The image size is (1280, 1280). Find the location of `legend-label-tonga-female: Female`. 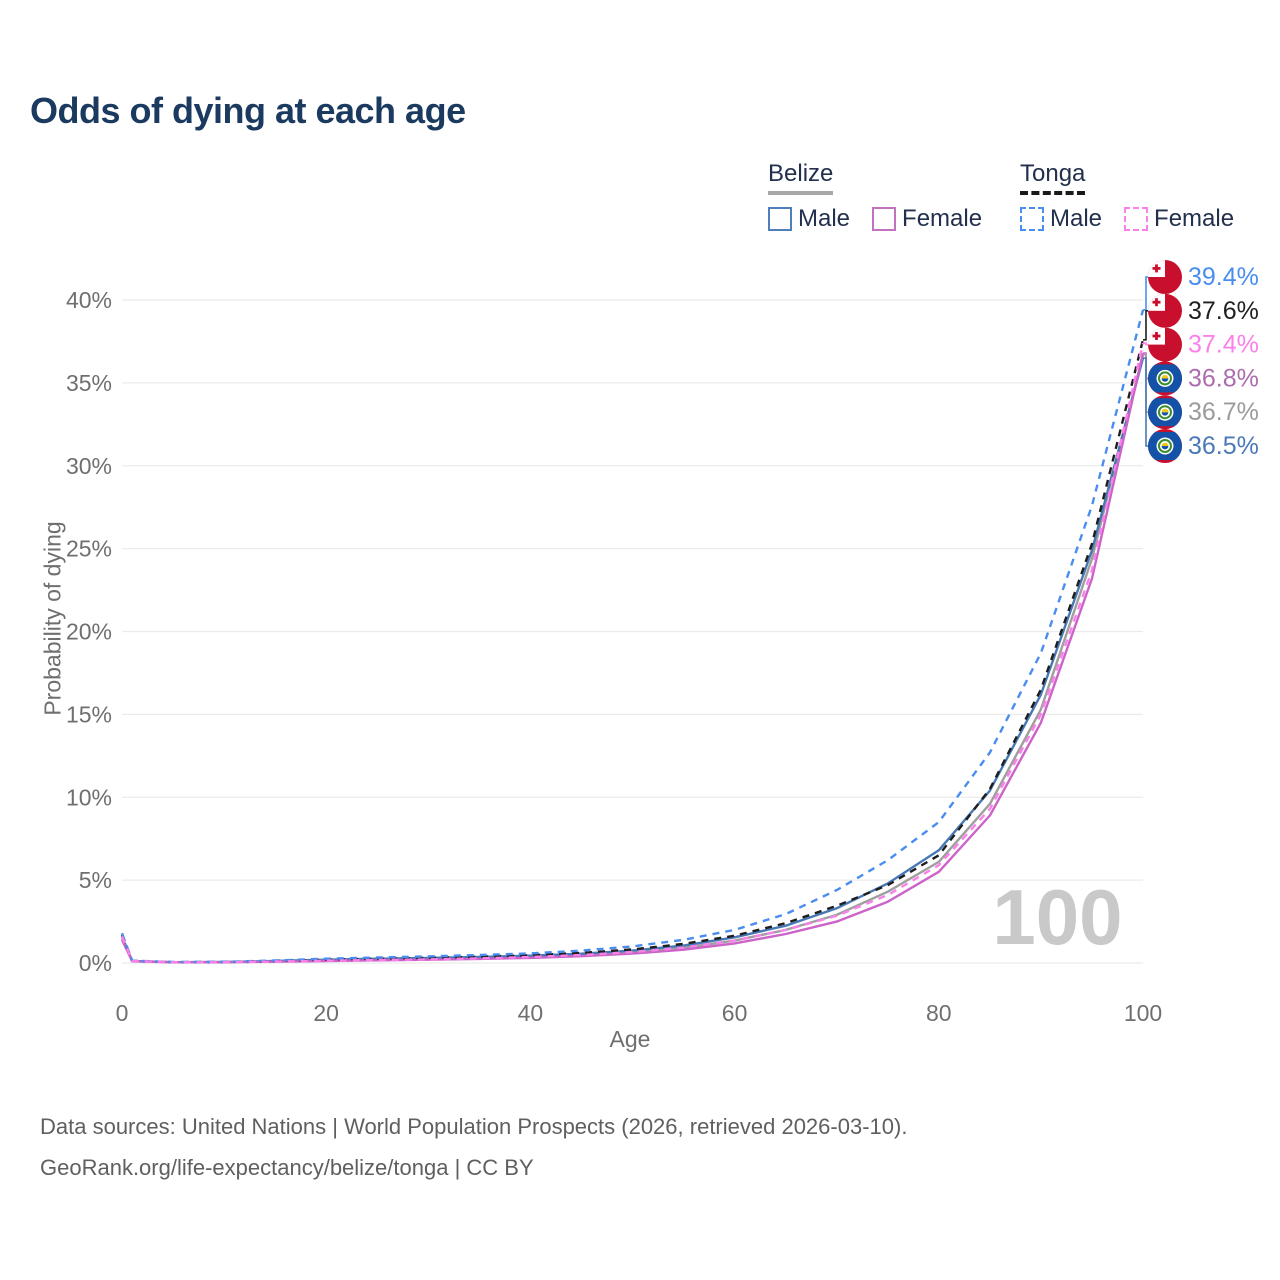

legend-label-tonga-female: Female is located at coordinates (1194, 218).